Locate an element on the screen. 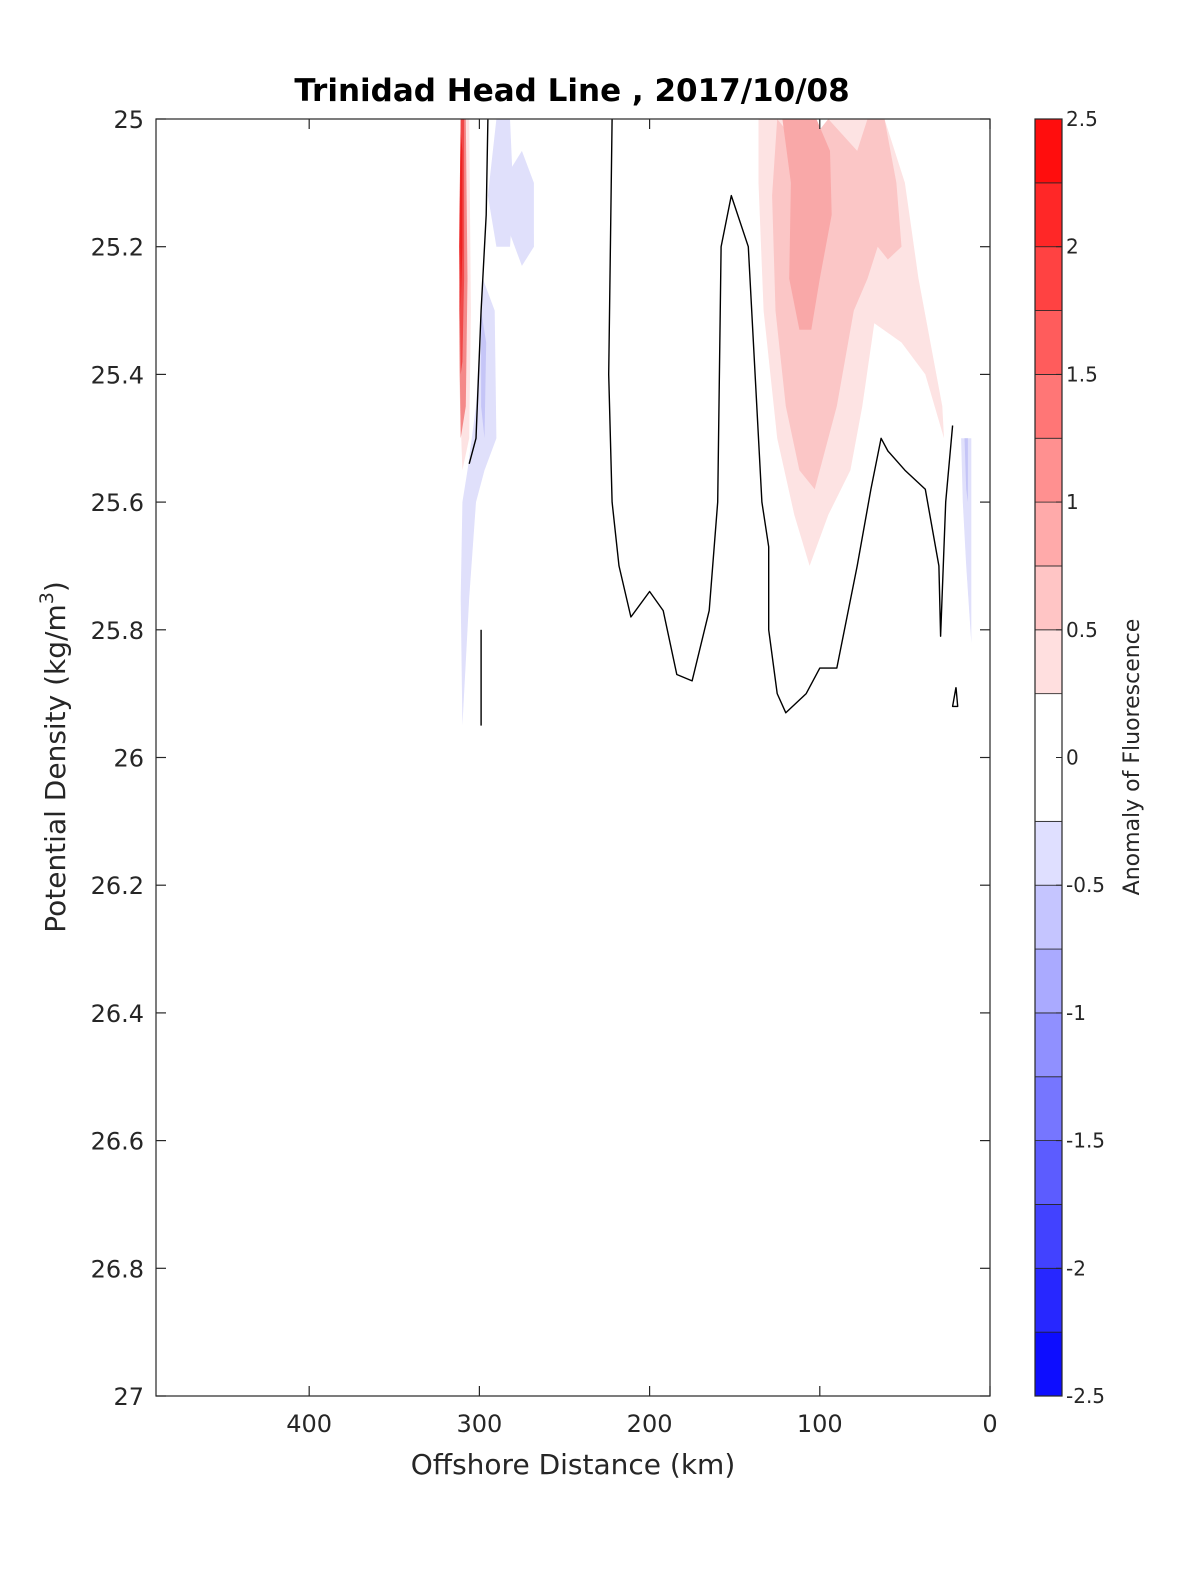  x-tick-label: 0 is located at coordinates (989, 1424).